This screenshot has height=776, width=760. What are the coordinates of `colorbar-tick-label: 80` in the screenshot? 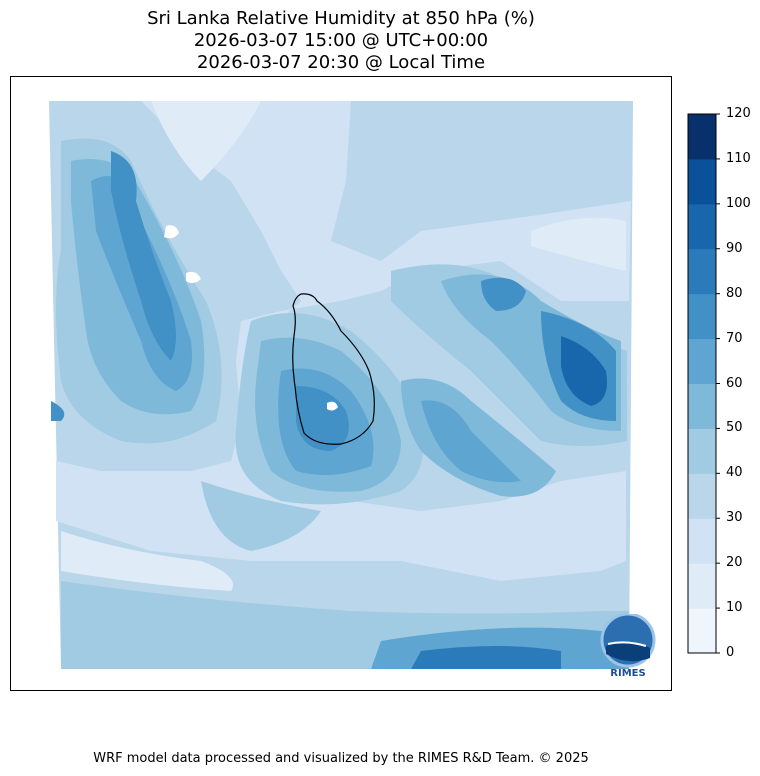 It's located at (734, 293).